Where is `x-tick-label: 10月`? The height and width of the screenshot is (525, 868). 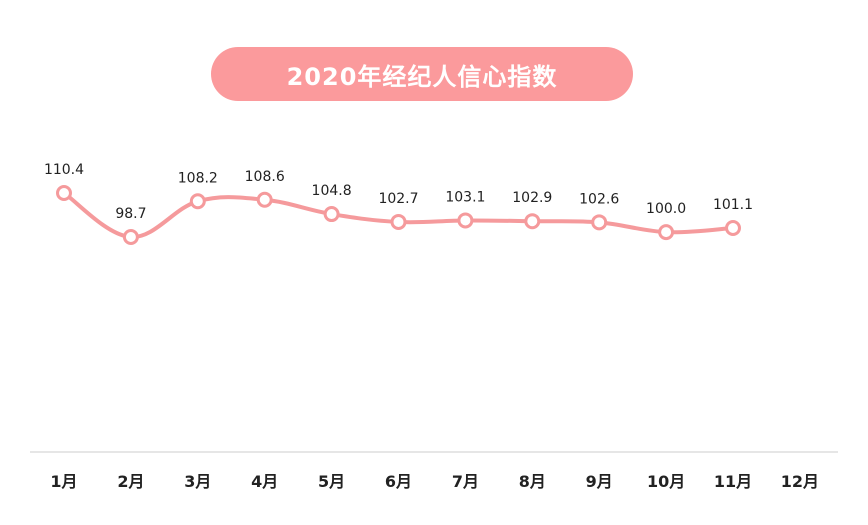
x-tick-label: 10月 is located at coordinates (666, 481).